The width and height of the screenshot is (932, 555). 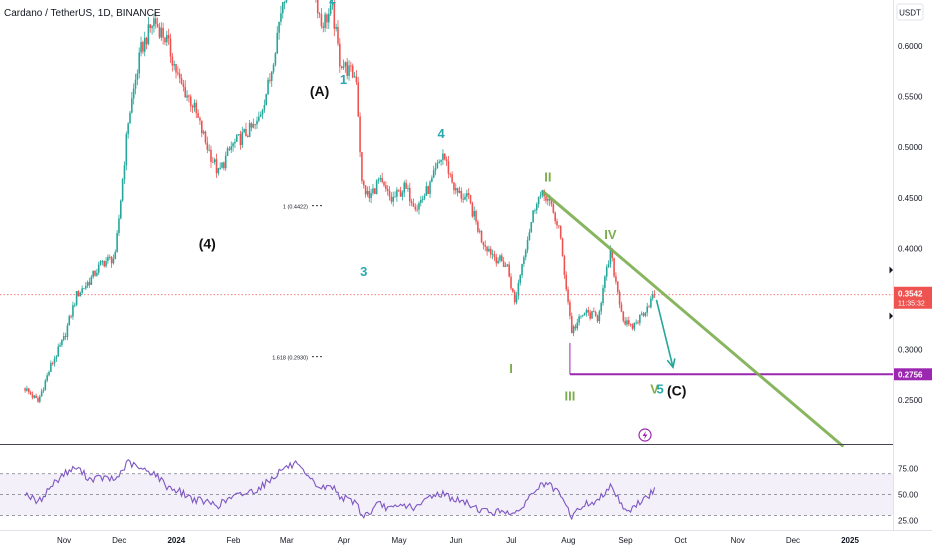 What do you see at coordinates (913, 297) in the screenshot?
I see `last-price-badge` at bounding box center [913, 297].